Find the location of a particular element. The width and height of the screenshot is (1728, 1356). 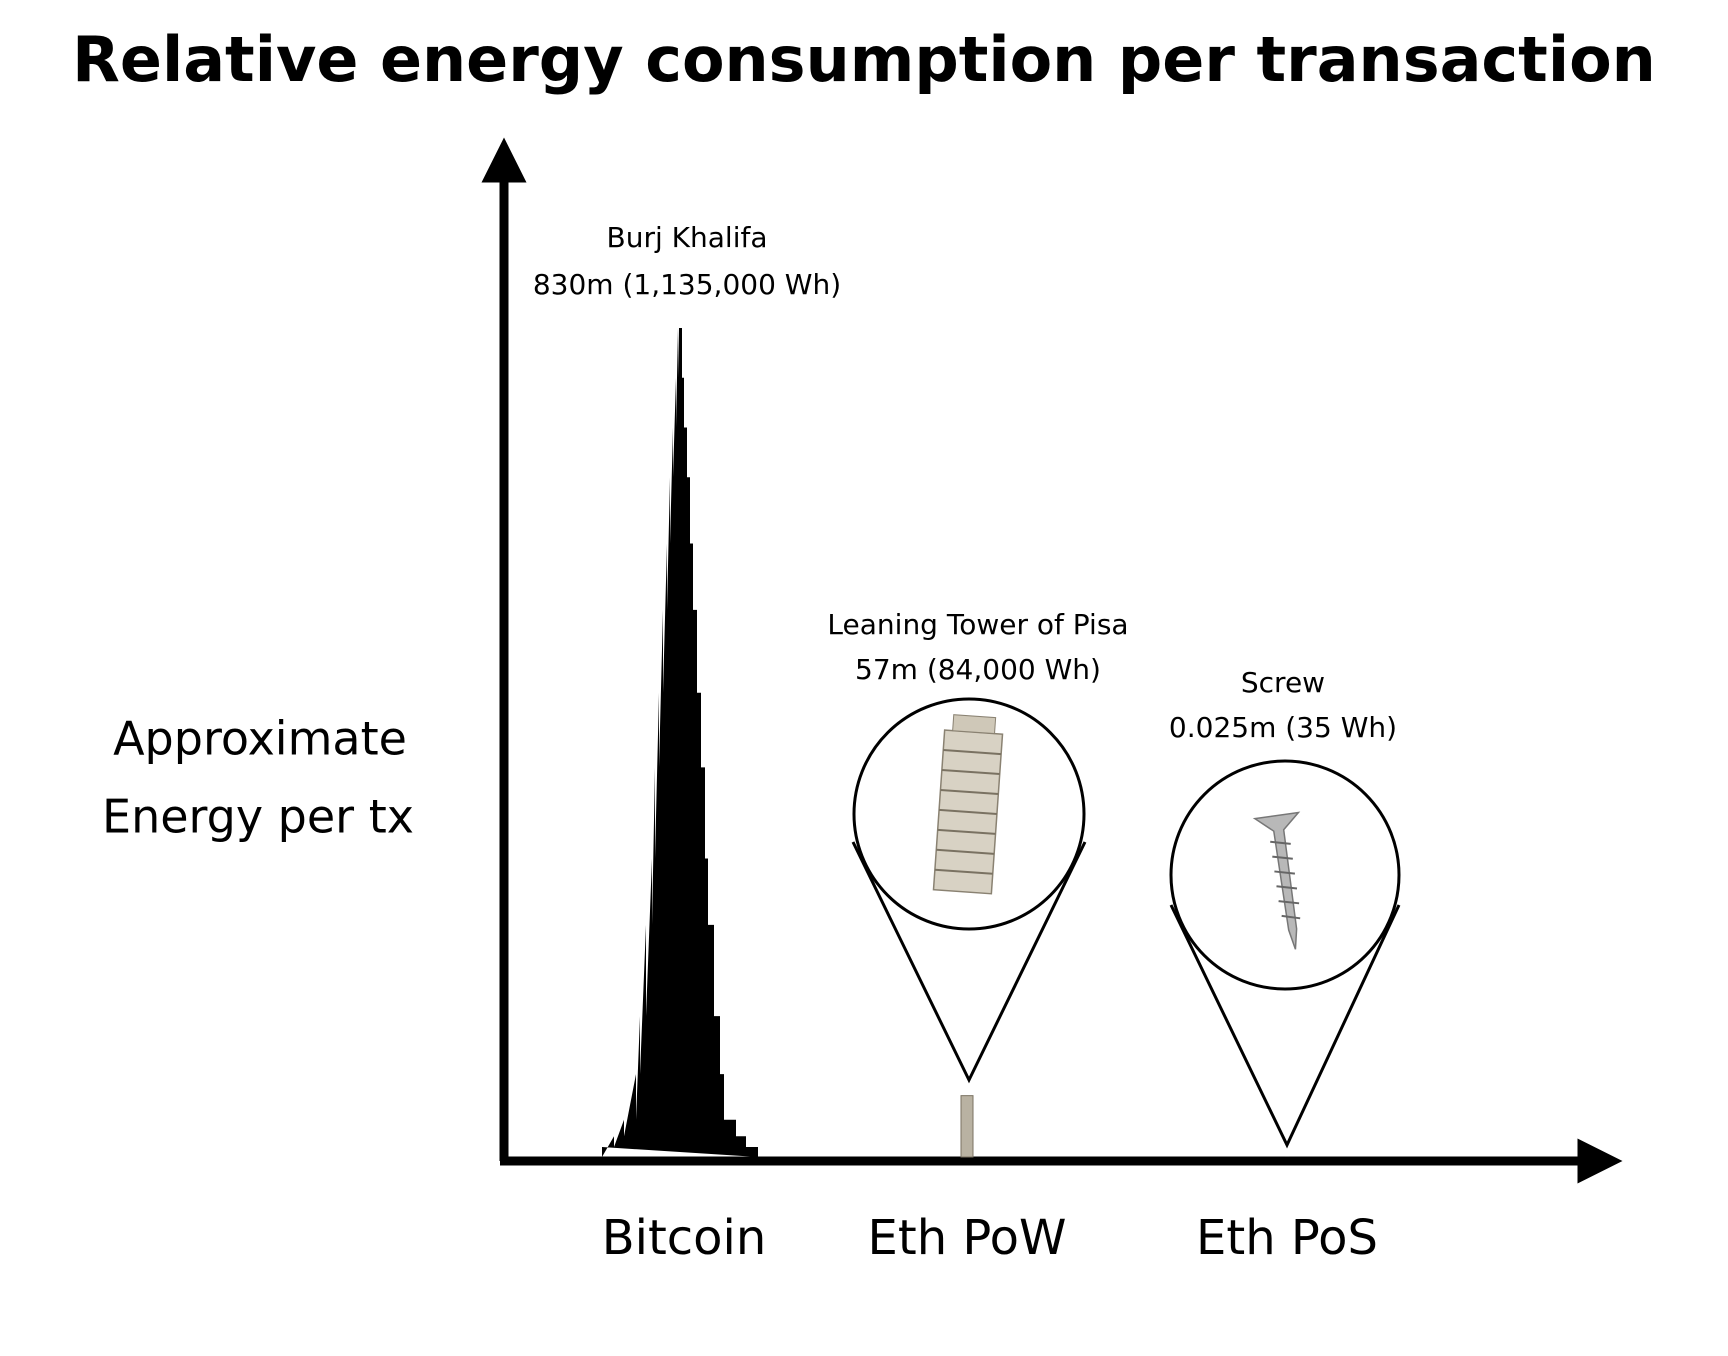

y-axis-label: Energy per tx is located at coordinates (258, 817).